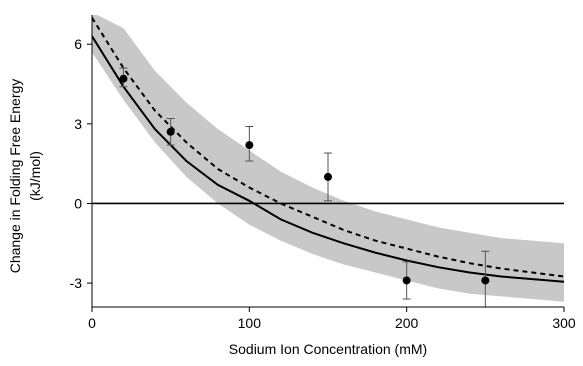 The height and width of the screenshot is (366, 583). I want to click on x-tick-label: 0, so click(92, 323).